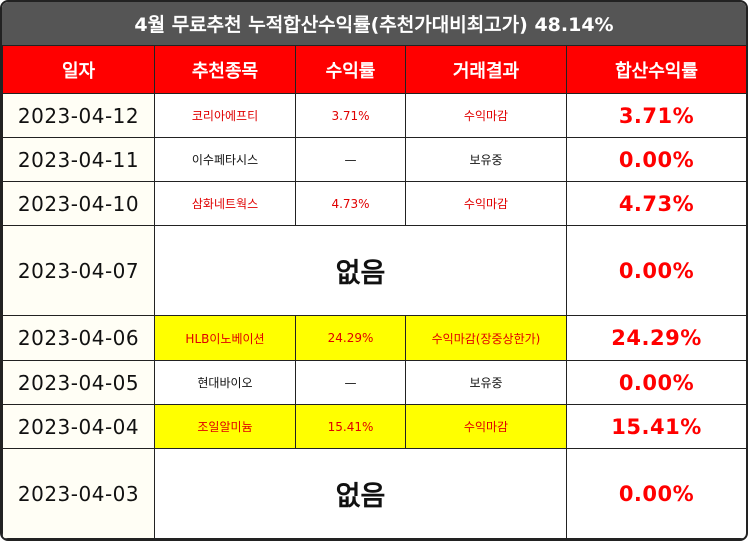 The width and height of the screenshot is (748, 541). Describe the element at coordinates (656, 69) in the screenshot. I see `header-cumulative: 합산수익률` at that location.